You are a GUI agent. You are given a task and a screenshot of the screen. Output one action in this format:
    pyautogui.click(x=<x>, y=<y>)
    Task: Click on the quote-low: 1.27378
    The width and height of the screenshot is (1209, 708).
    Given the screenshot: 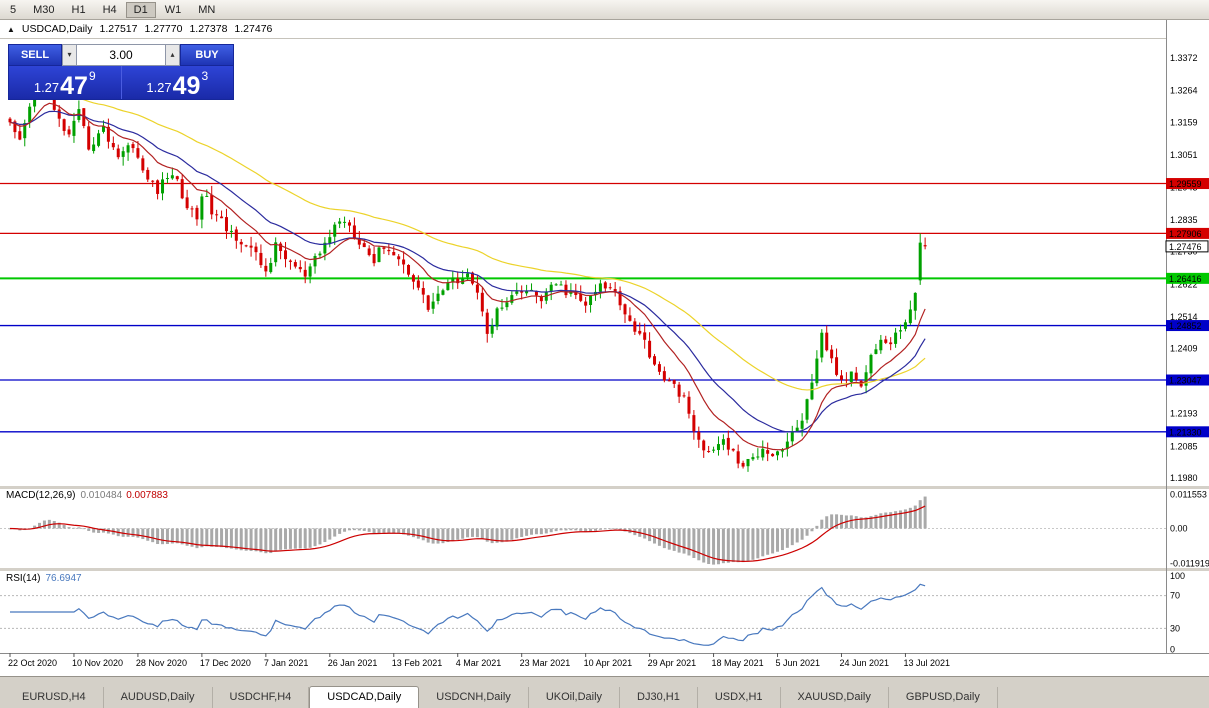 What is the action you would take?
    pyautogui.click(x=208, y=29)
    